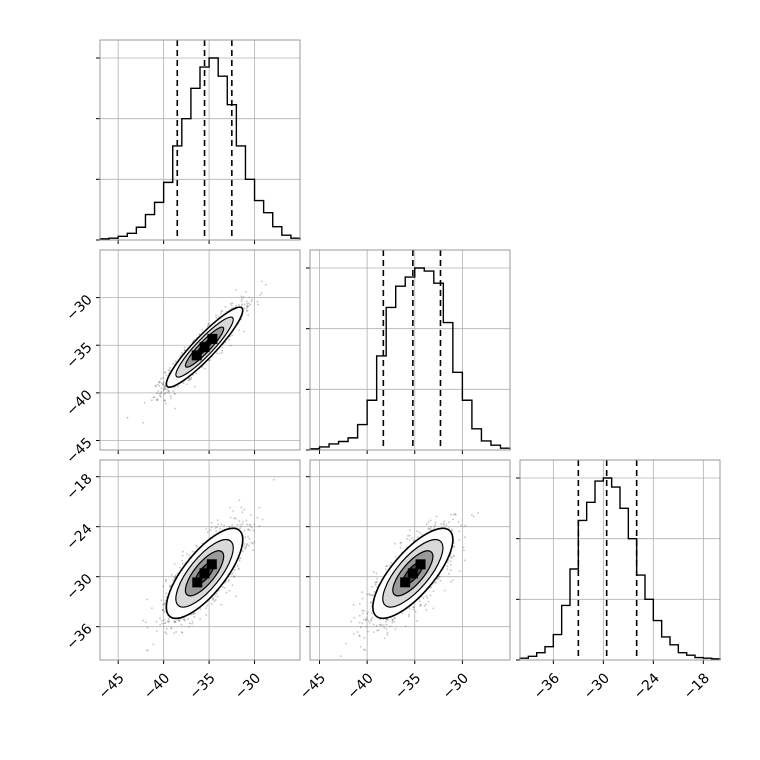 The width and height of the screenshot is (760, 760). Describe the element at coordinates (361, 686) in the screenshot. I see `x-tick-label: −40` at that location.